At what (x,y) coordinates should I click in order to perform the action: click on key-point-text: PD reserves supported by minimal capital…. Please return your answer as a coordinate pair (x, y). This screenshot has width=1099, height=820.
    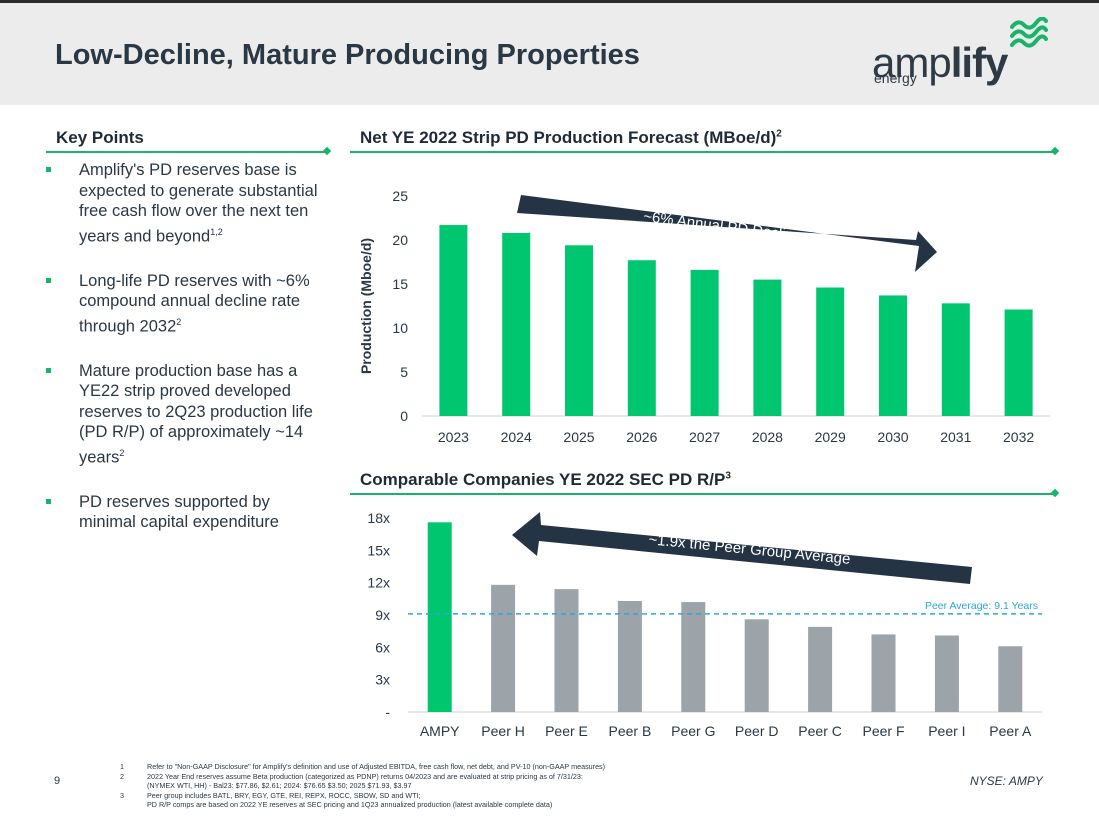
    Looking at the image, I should click on (179, 512).